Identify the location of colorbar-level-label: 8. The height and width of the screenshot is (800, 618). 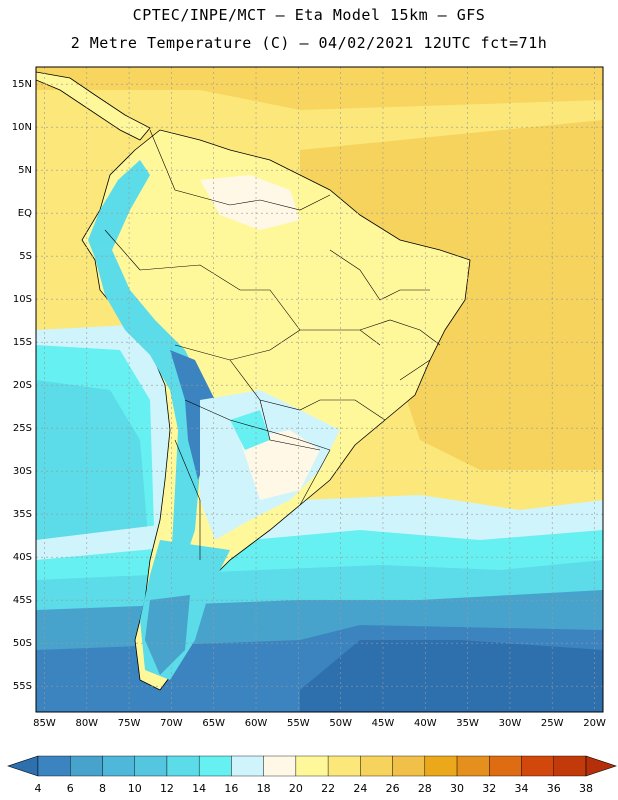
(102, 788).